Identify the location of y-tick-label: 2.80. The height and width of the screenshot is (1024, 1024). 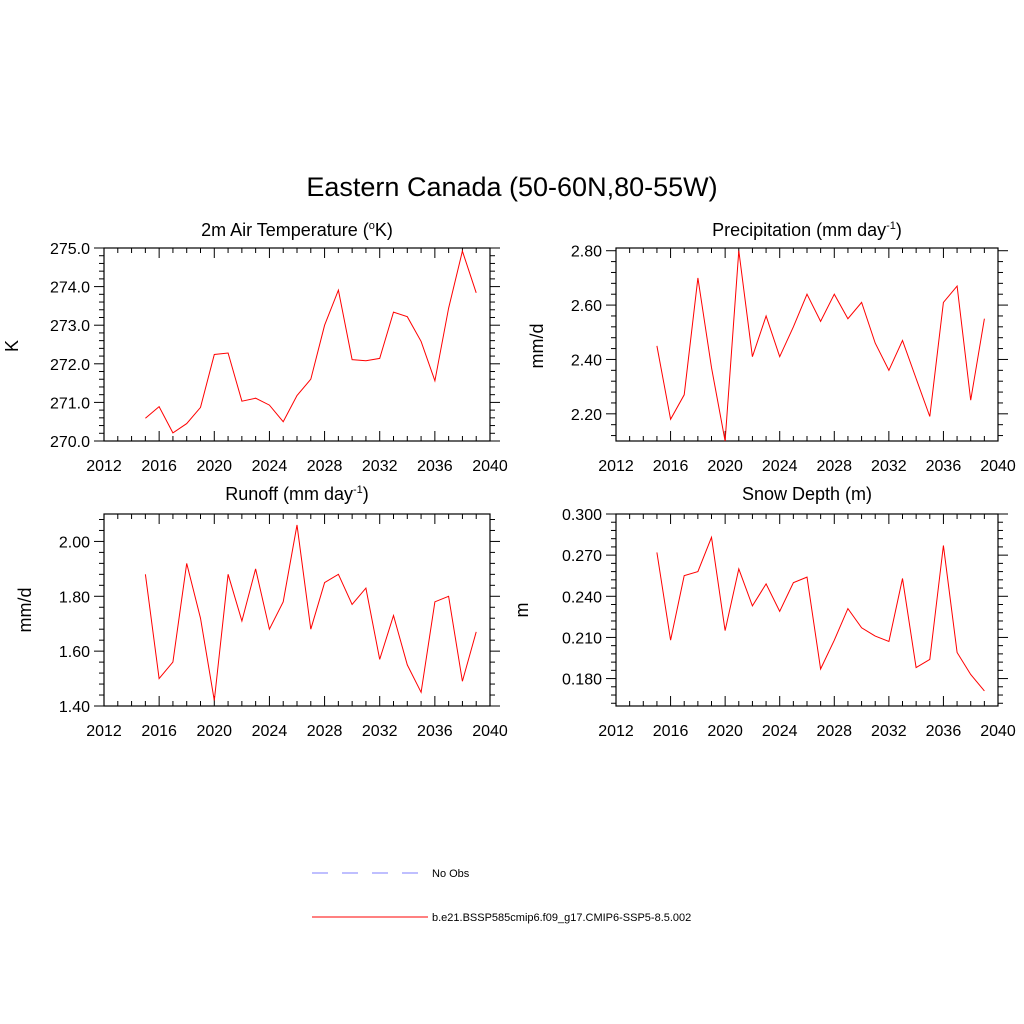
(586, 252).